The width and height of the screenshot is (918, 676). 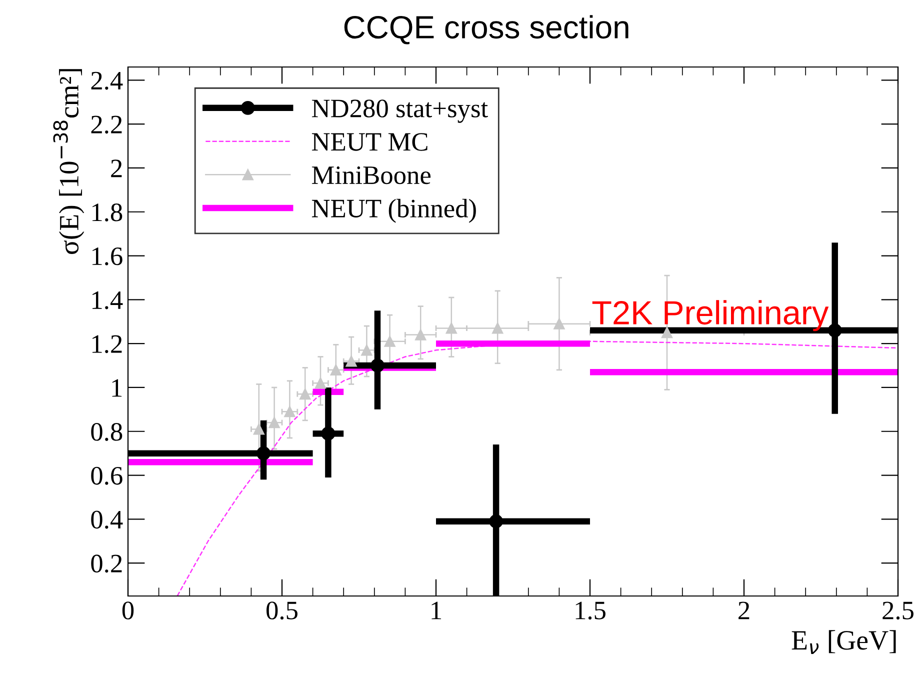 I want to click on y-tick-label: 1, so click(x=117, y=388).